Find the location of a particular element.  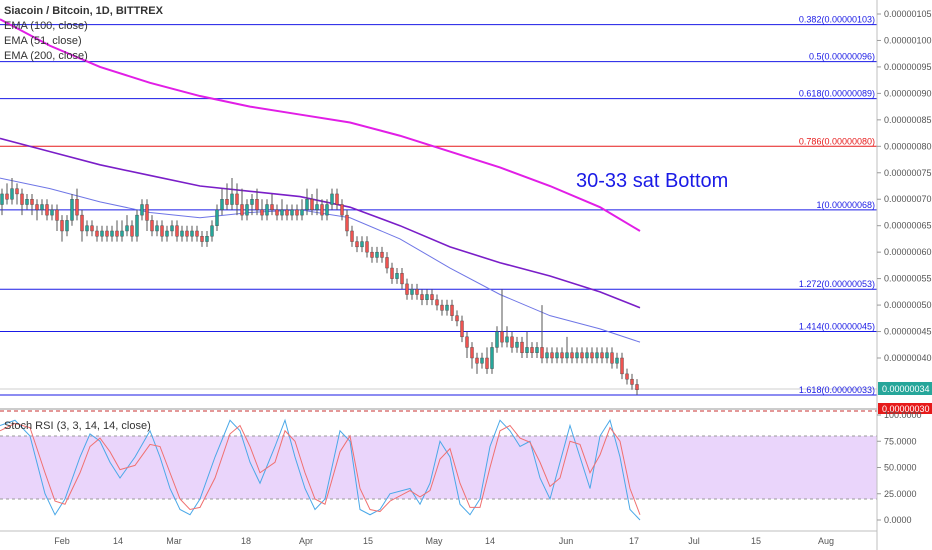

last-price-badge is located at coordinates (905, 388).